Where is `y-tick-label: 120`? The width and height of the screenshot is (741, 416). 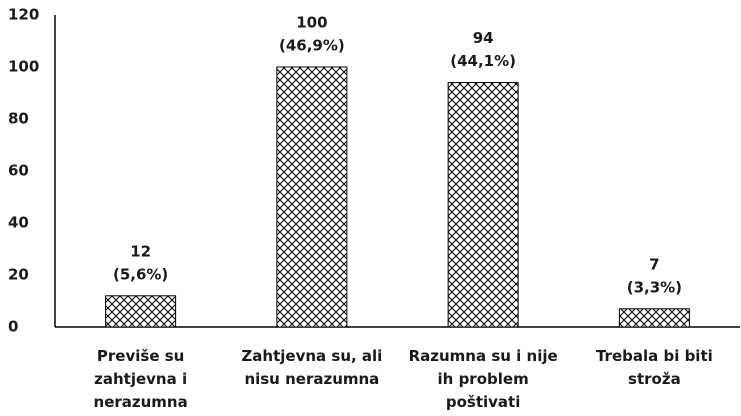
y-tick-label: 120 is located at coordinates (23, 15).